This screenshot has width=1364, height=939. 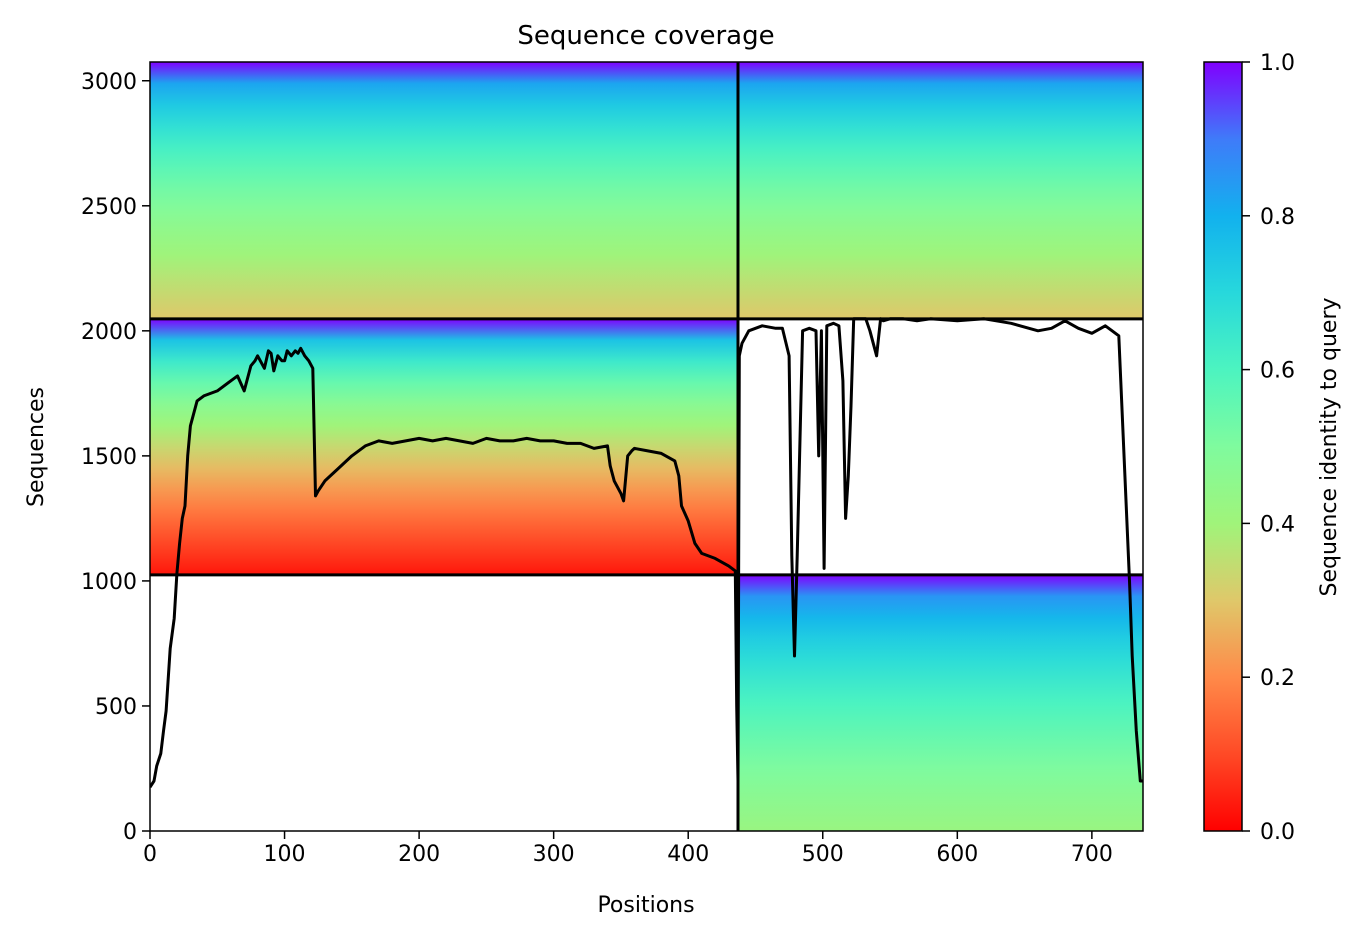 I want to click on colorbar-tick-label: 0.2, so click(x=1277, y=678).